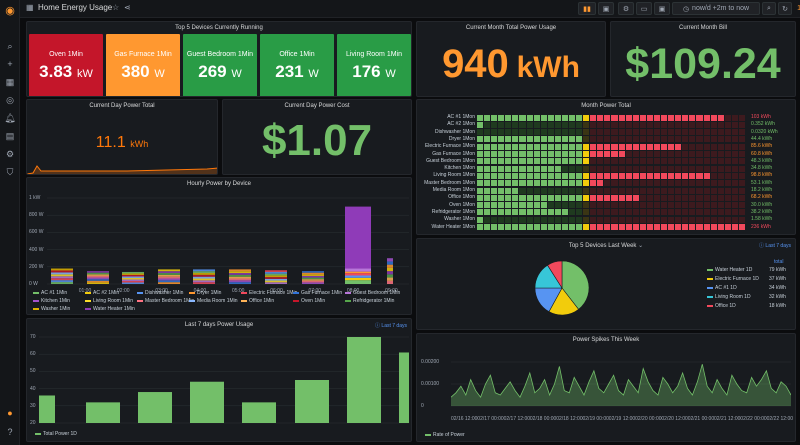  I want to click on pie-legend-item: Electric Furnace 1D, so click(733, 279).